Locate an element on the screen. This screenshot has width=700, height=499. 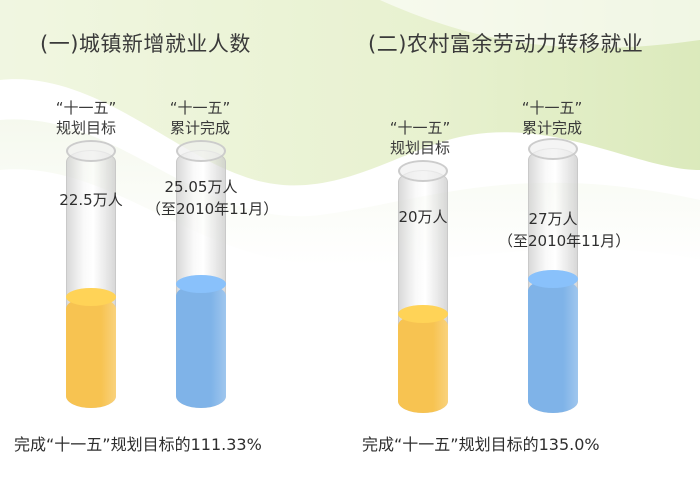
chart-2-bar-2-label: “十一五” 累计完成 is located at coordinates (552, 118).